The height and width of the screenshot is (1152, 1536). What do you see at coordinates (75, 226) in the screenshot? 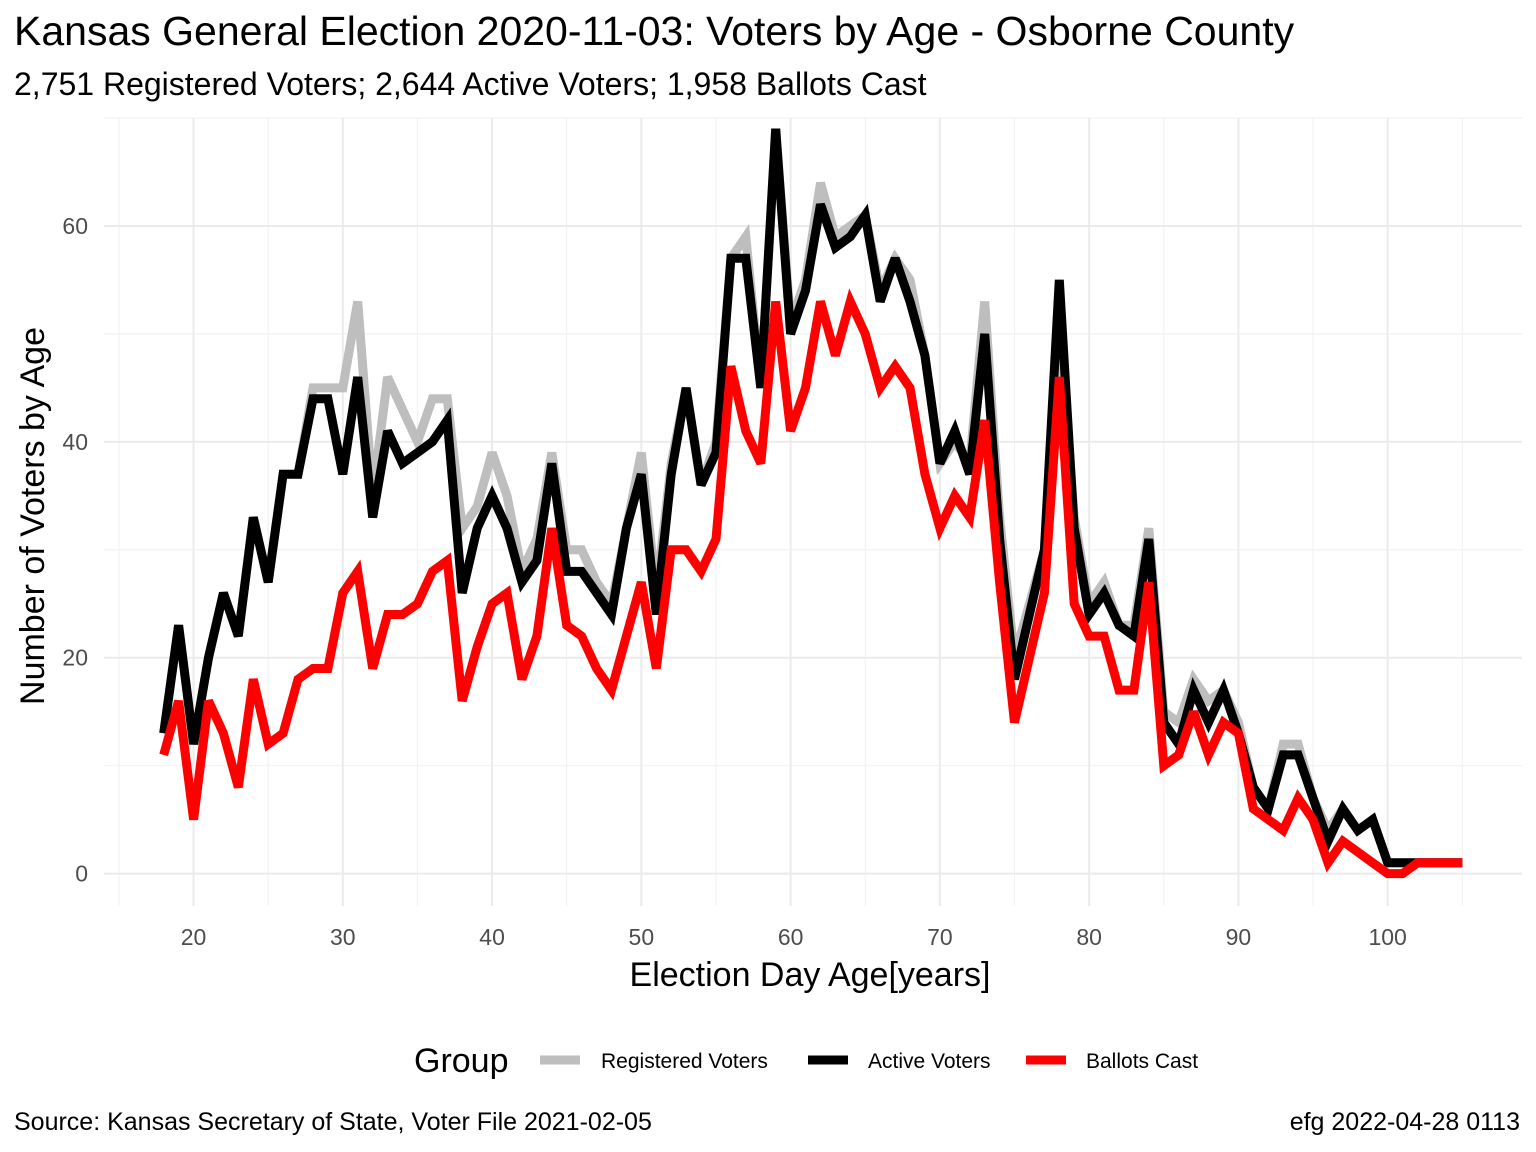
I see `y-tick-label: 60` at bounding box center [75, 226].